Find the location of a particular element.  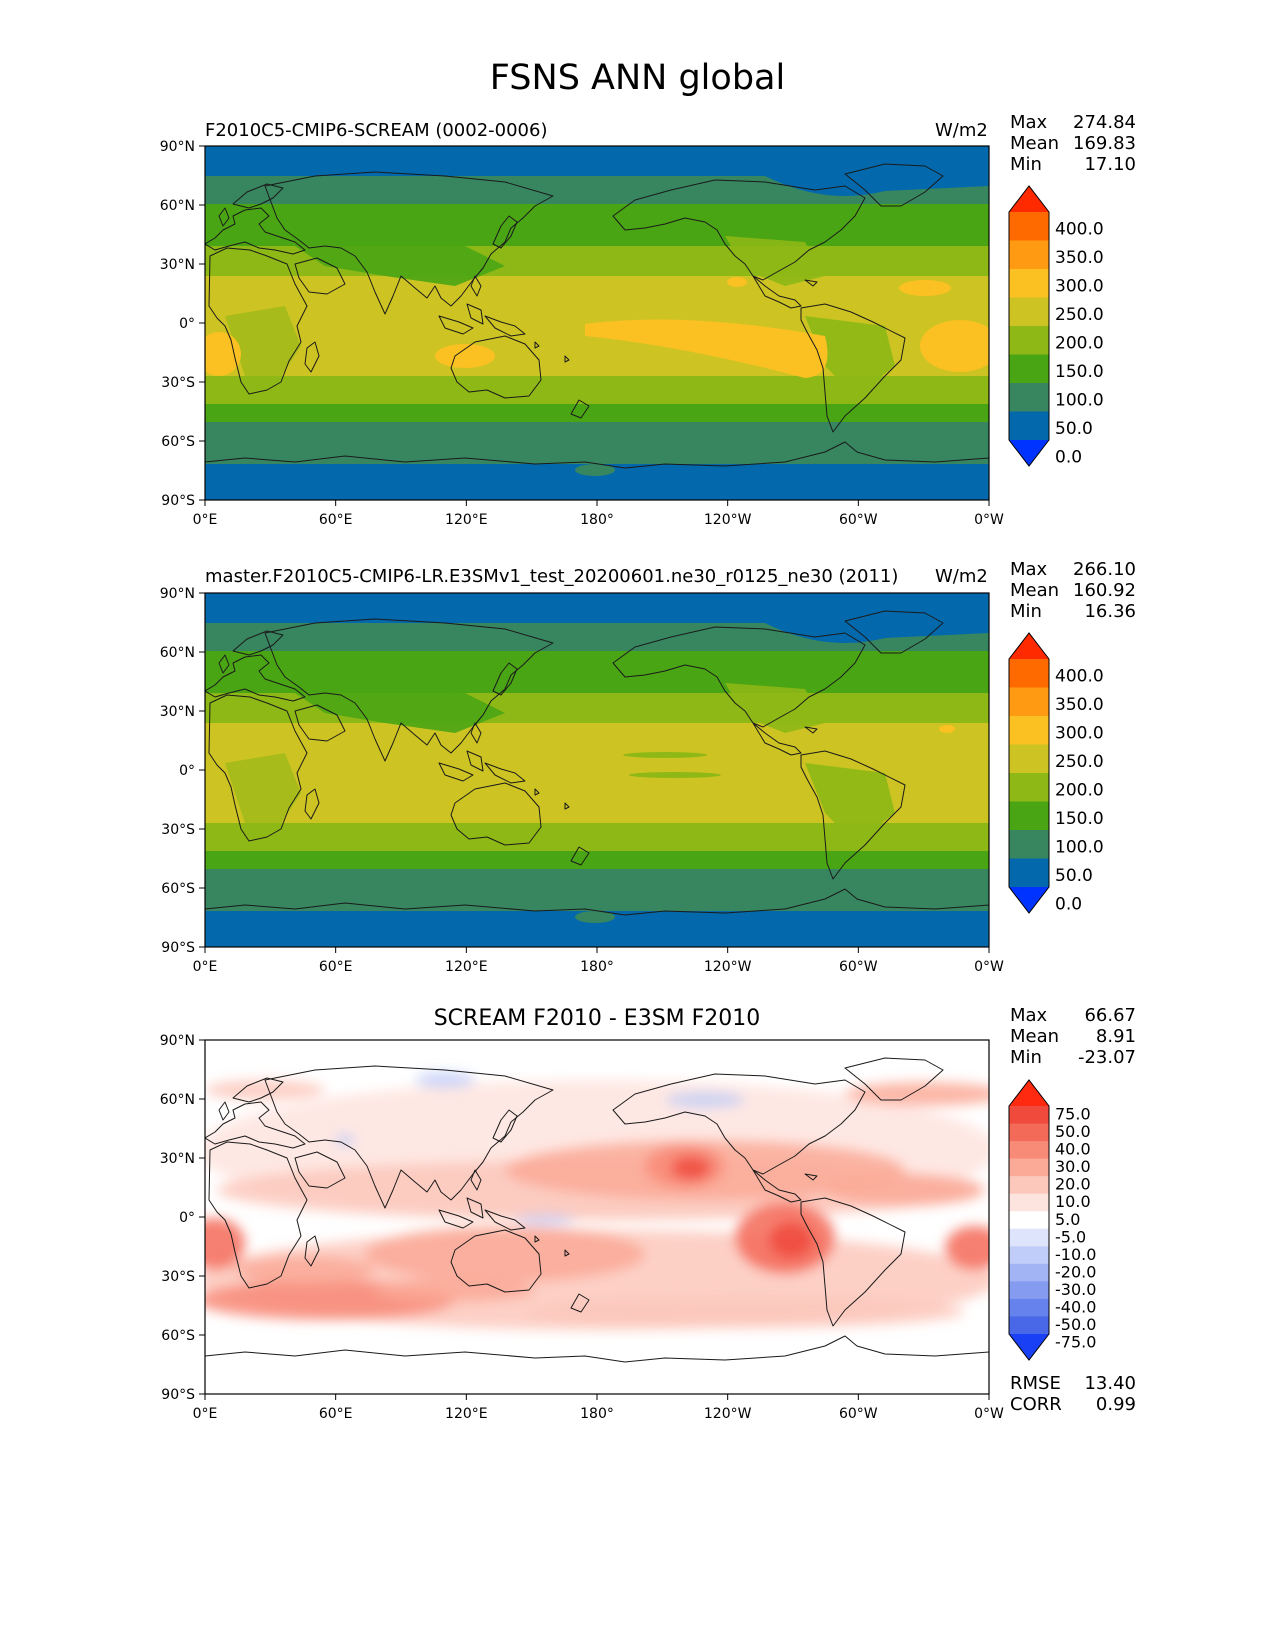

colorbar-level-label: -5.0 is located at coordinates (1070, 1236).